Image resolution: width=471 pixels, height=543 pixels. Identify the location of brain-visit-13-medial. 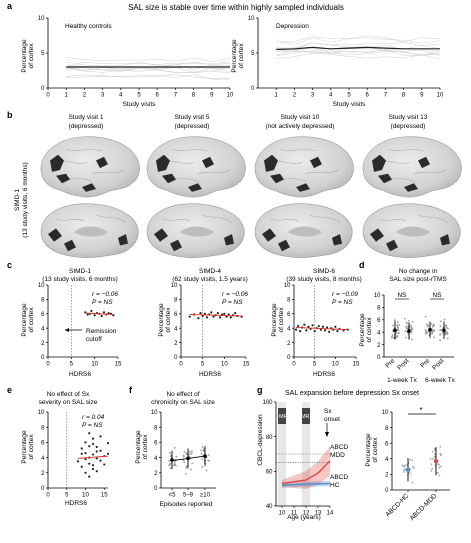
(411, 231).